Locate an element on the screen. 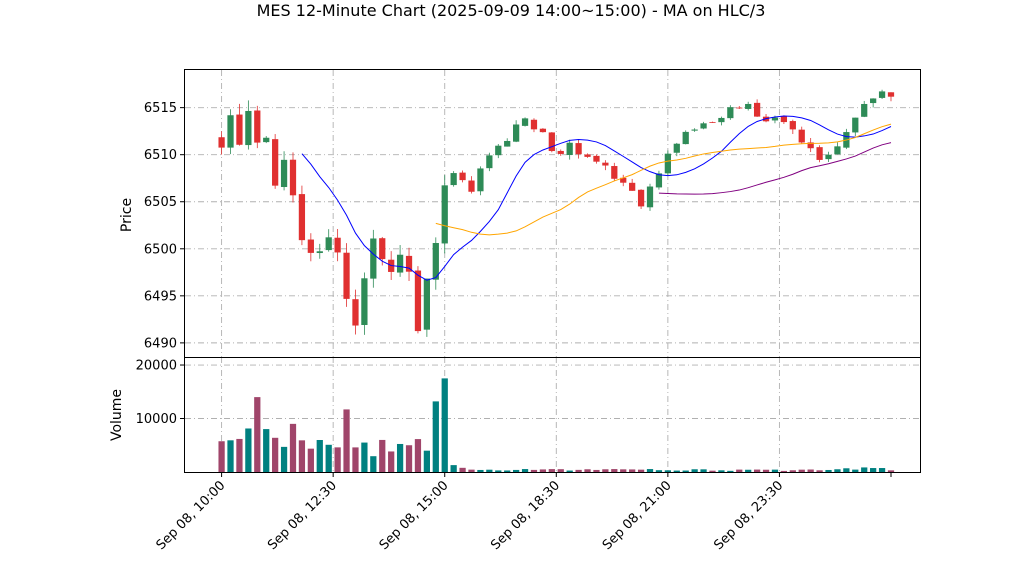 Image resolution: width=1022 pixels, height=575 pixels. volume-plot-frame is located at coordinates (552, 415).